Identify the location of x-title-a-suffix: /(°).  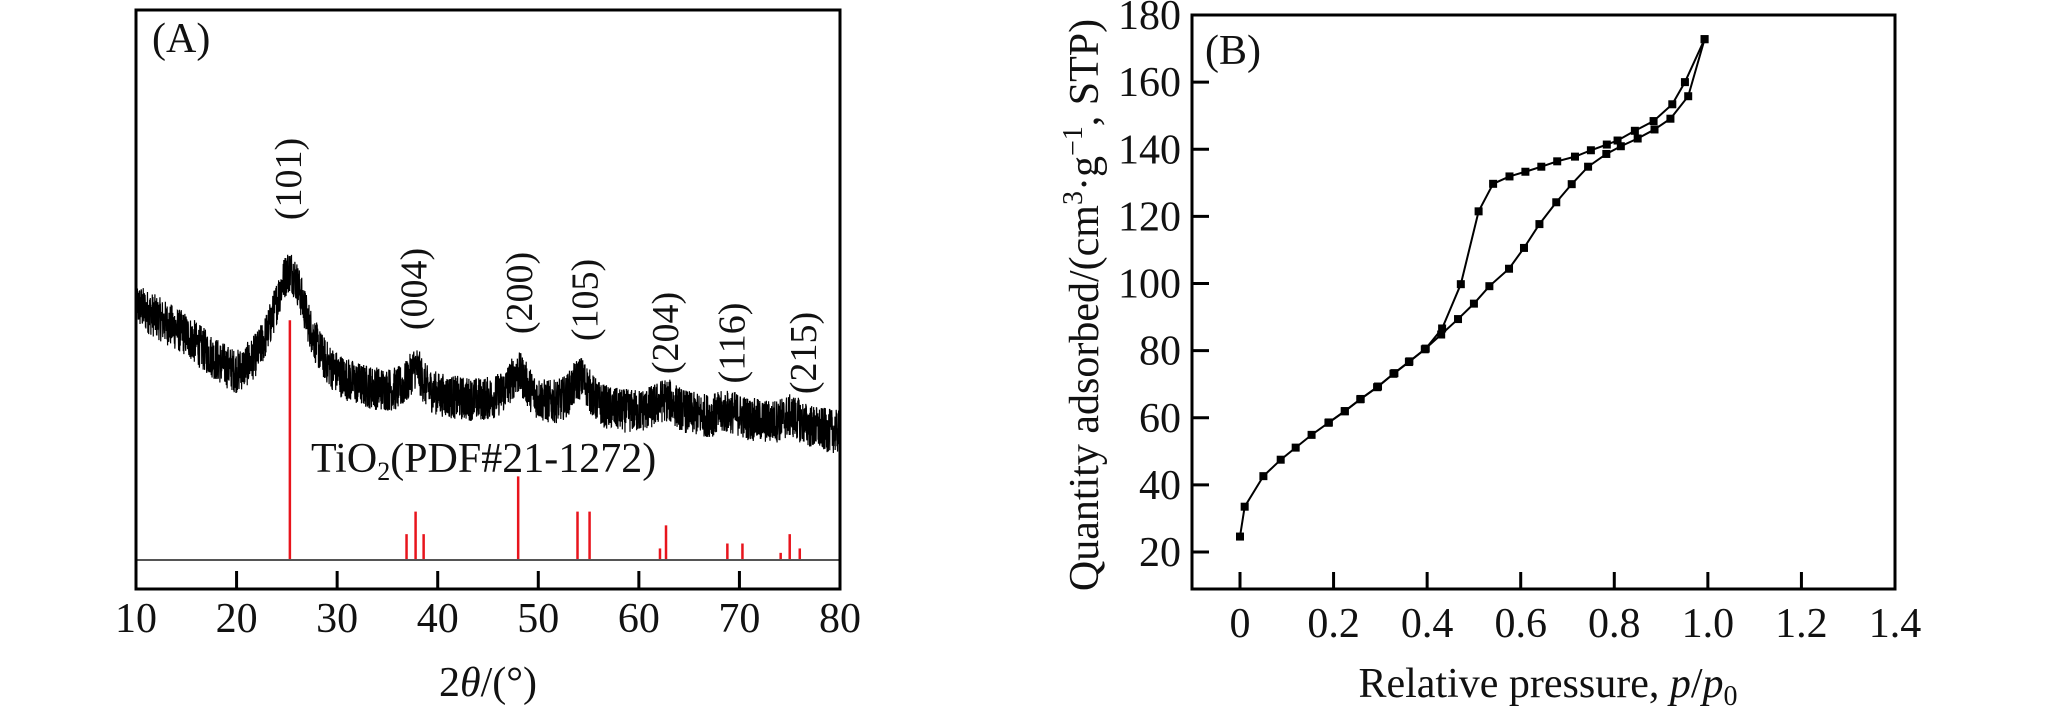
(509, 683).